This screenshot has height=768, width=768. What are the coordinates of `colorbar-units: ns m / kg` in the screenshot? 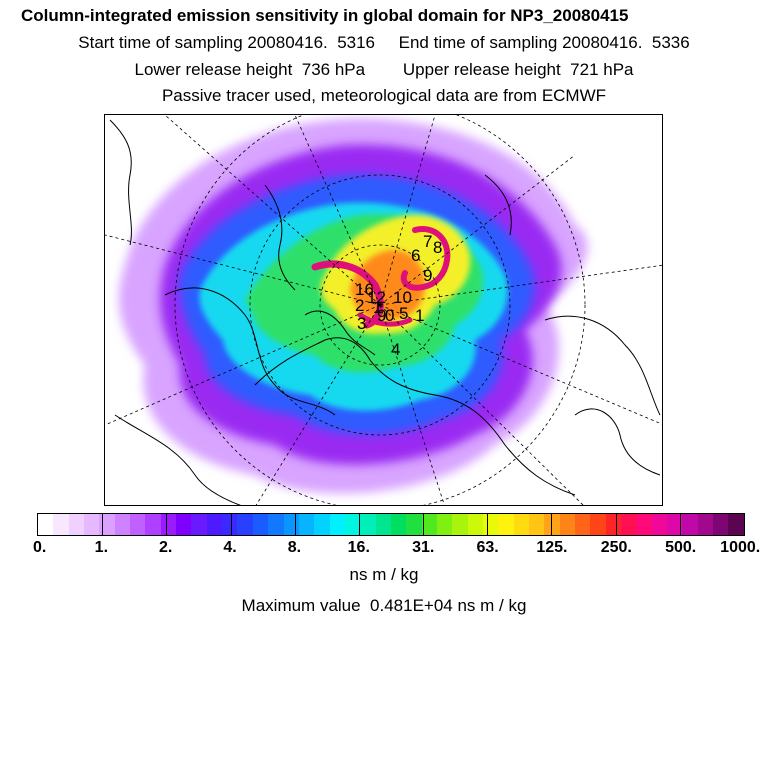 It's located at (384, 574).